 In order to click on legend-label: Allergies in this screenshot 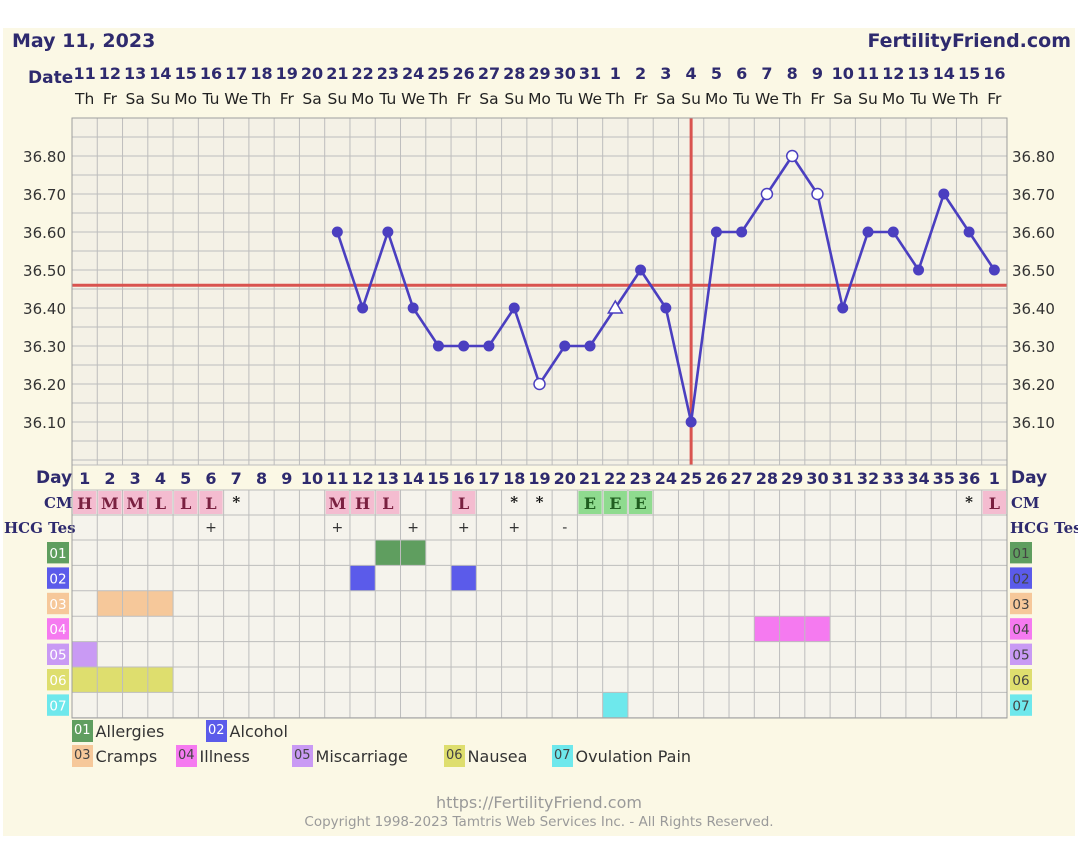, I will do `click(130, 731)`.